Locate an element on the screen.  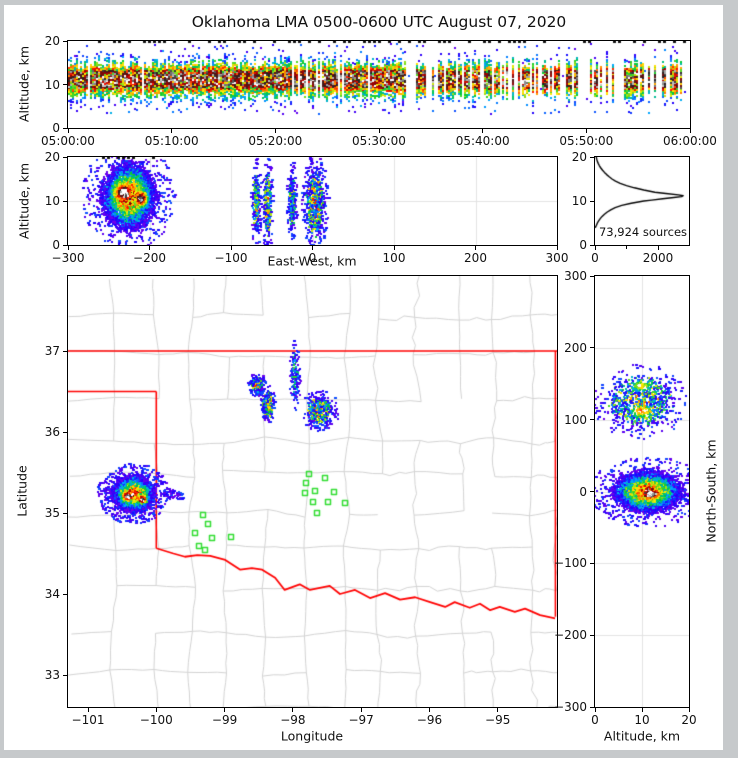
tick-label: 37 is located at coordinates (52, 351).